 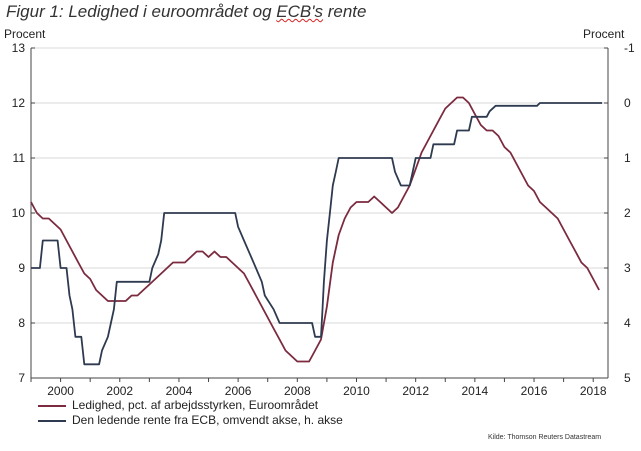 What do you see at coordinates (21, 268) in the screenshot?
I see `left-tick-label-9: 9` at bounding box center [21, 268].